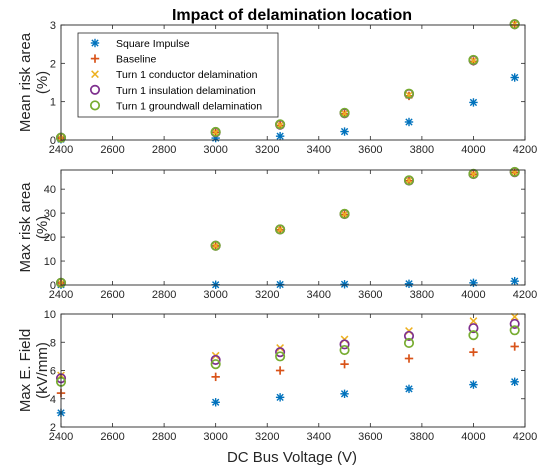 This screenshot has height=470, width=550. What do you see at coordinates (136, 60) in the screenshot?
I see `legend-label: Baseline` at bounding box center [136, 60].